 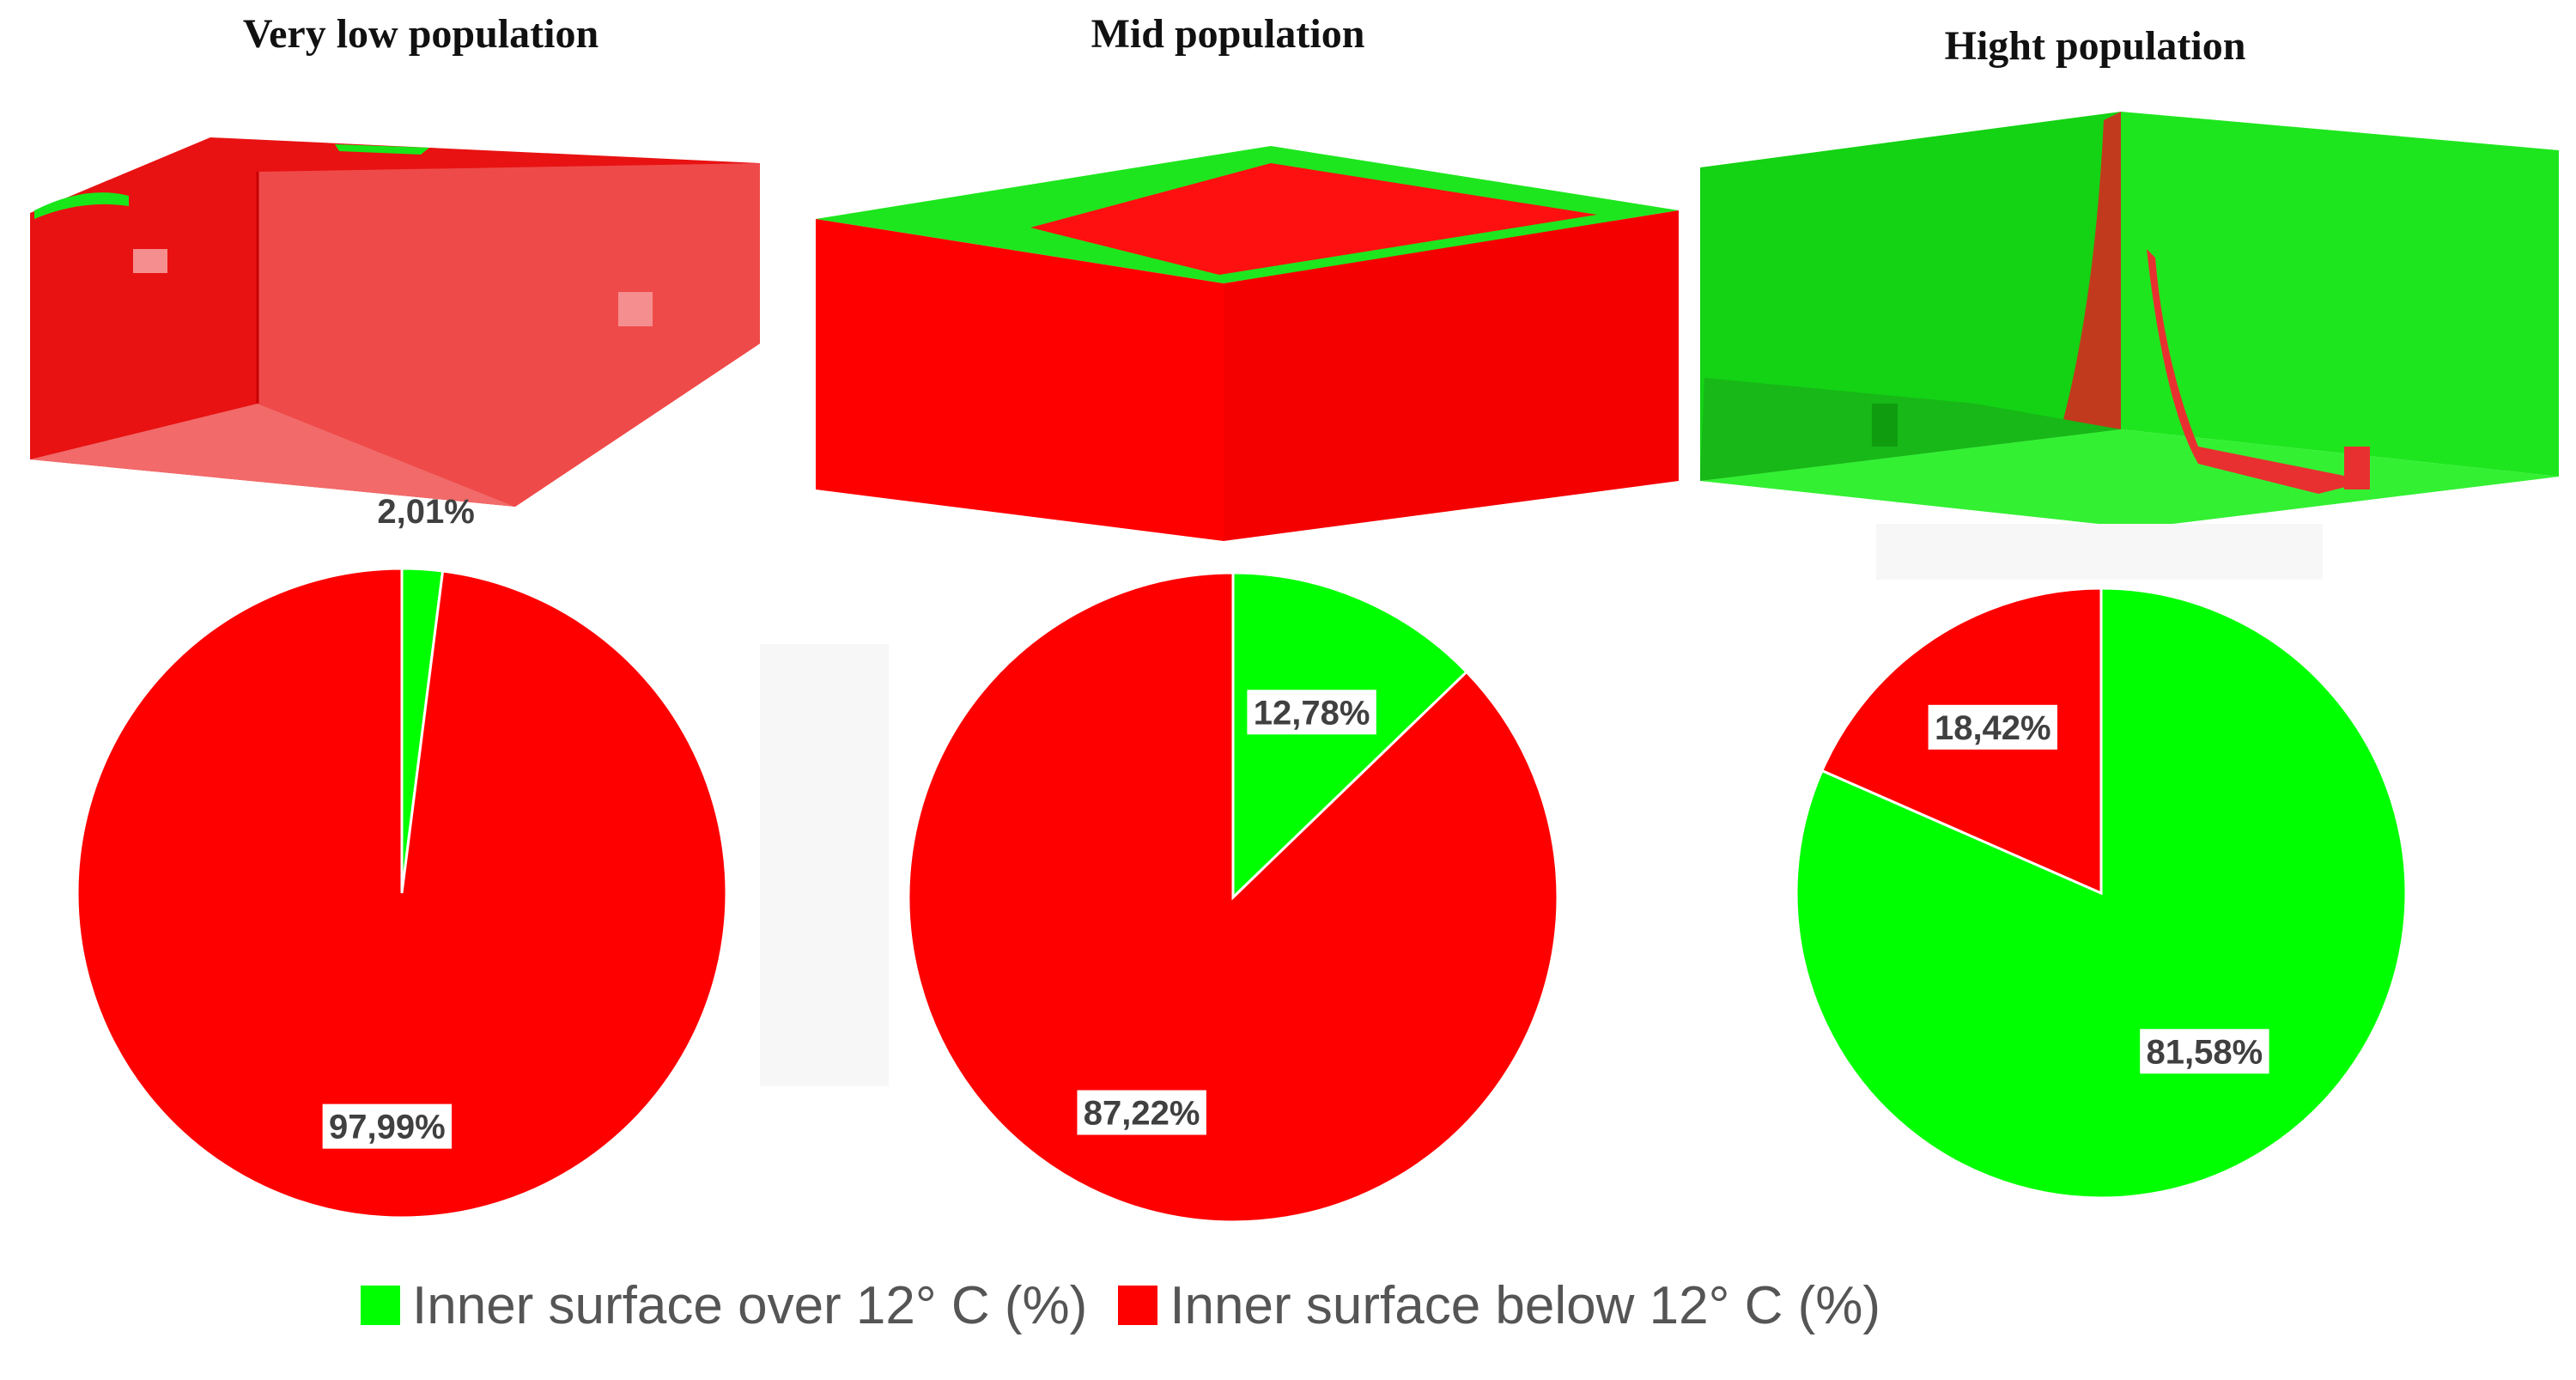 I want to click on legend-swatch-over, so click(x=380, y=1305).